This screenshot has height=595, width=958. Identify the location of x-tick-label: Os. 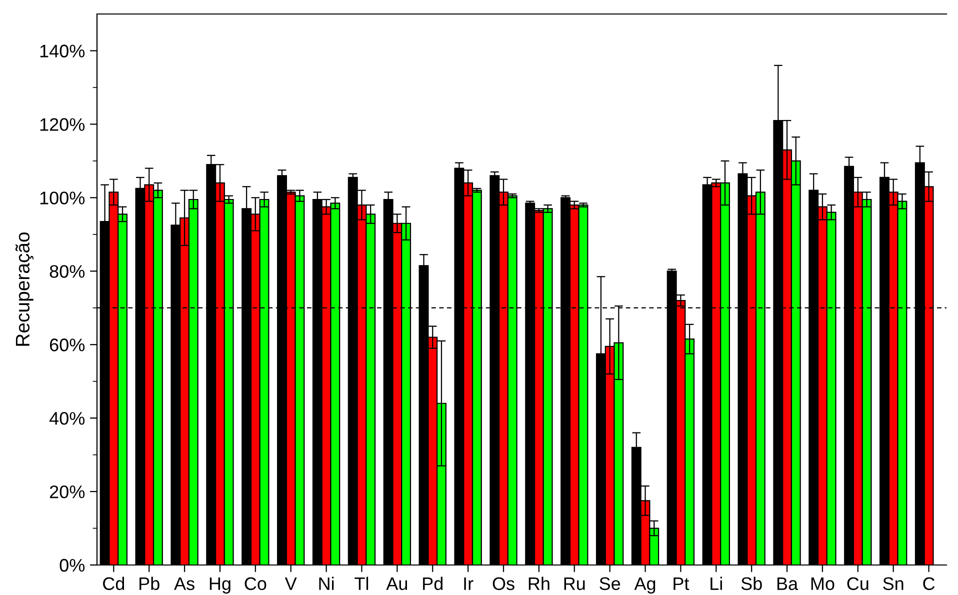
(503, 583).